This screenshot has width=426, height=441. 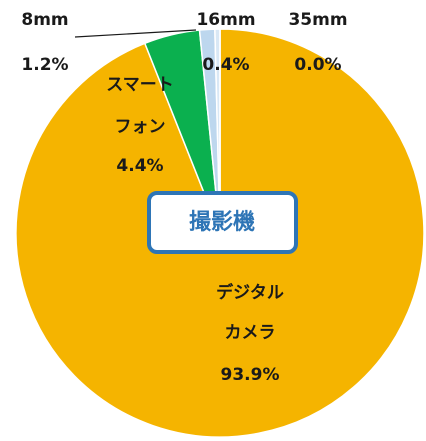 What do you see at coordinates (250, 292) in the screenshot?
I see `slice-label: デジタル` at bounding box center [250, 292].